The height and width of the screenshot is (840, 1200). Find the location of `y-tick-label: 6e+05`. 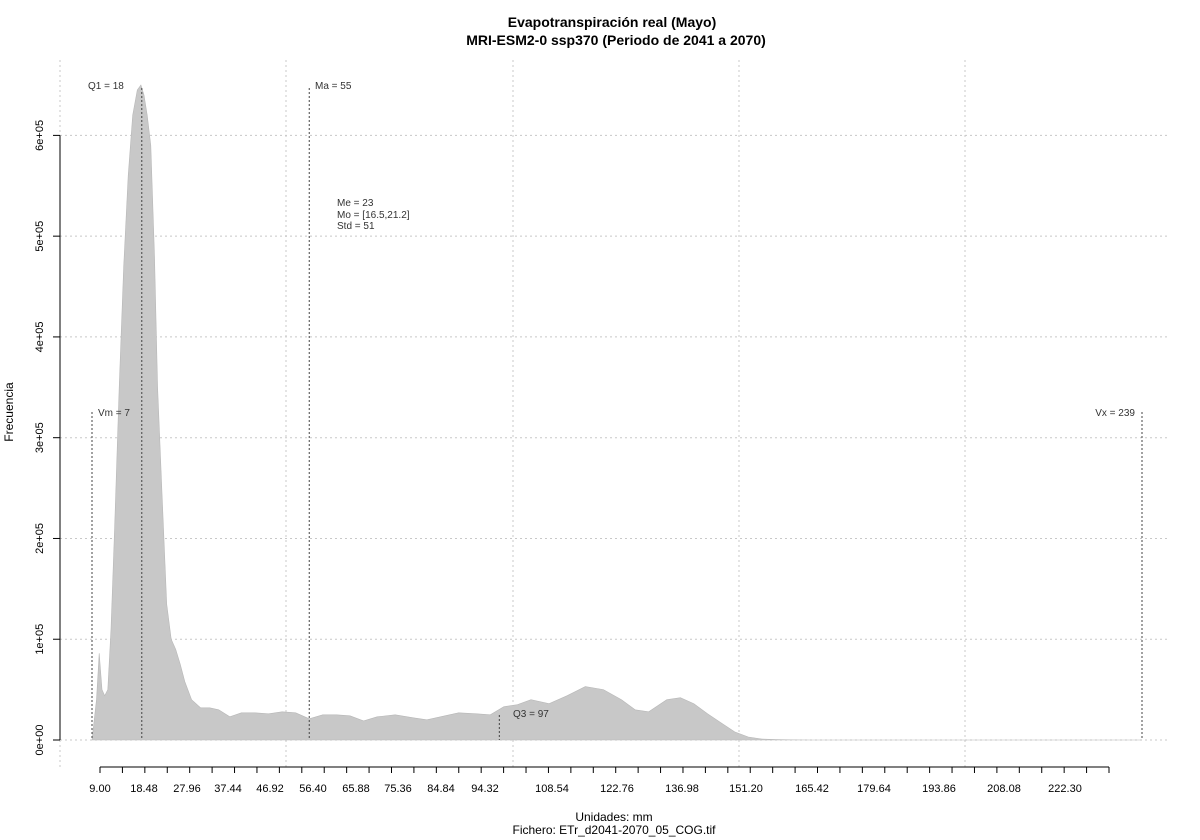

y-tick-label: 6e+05 is located at coordinates (40, 135).